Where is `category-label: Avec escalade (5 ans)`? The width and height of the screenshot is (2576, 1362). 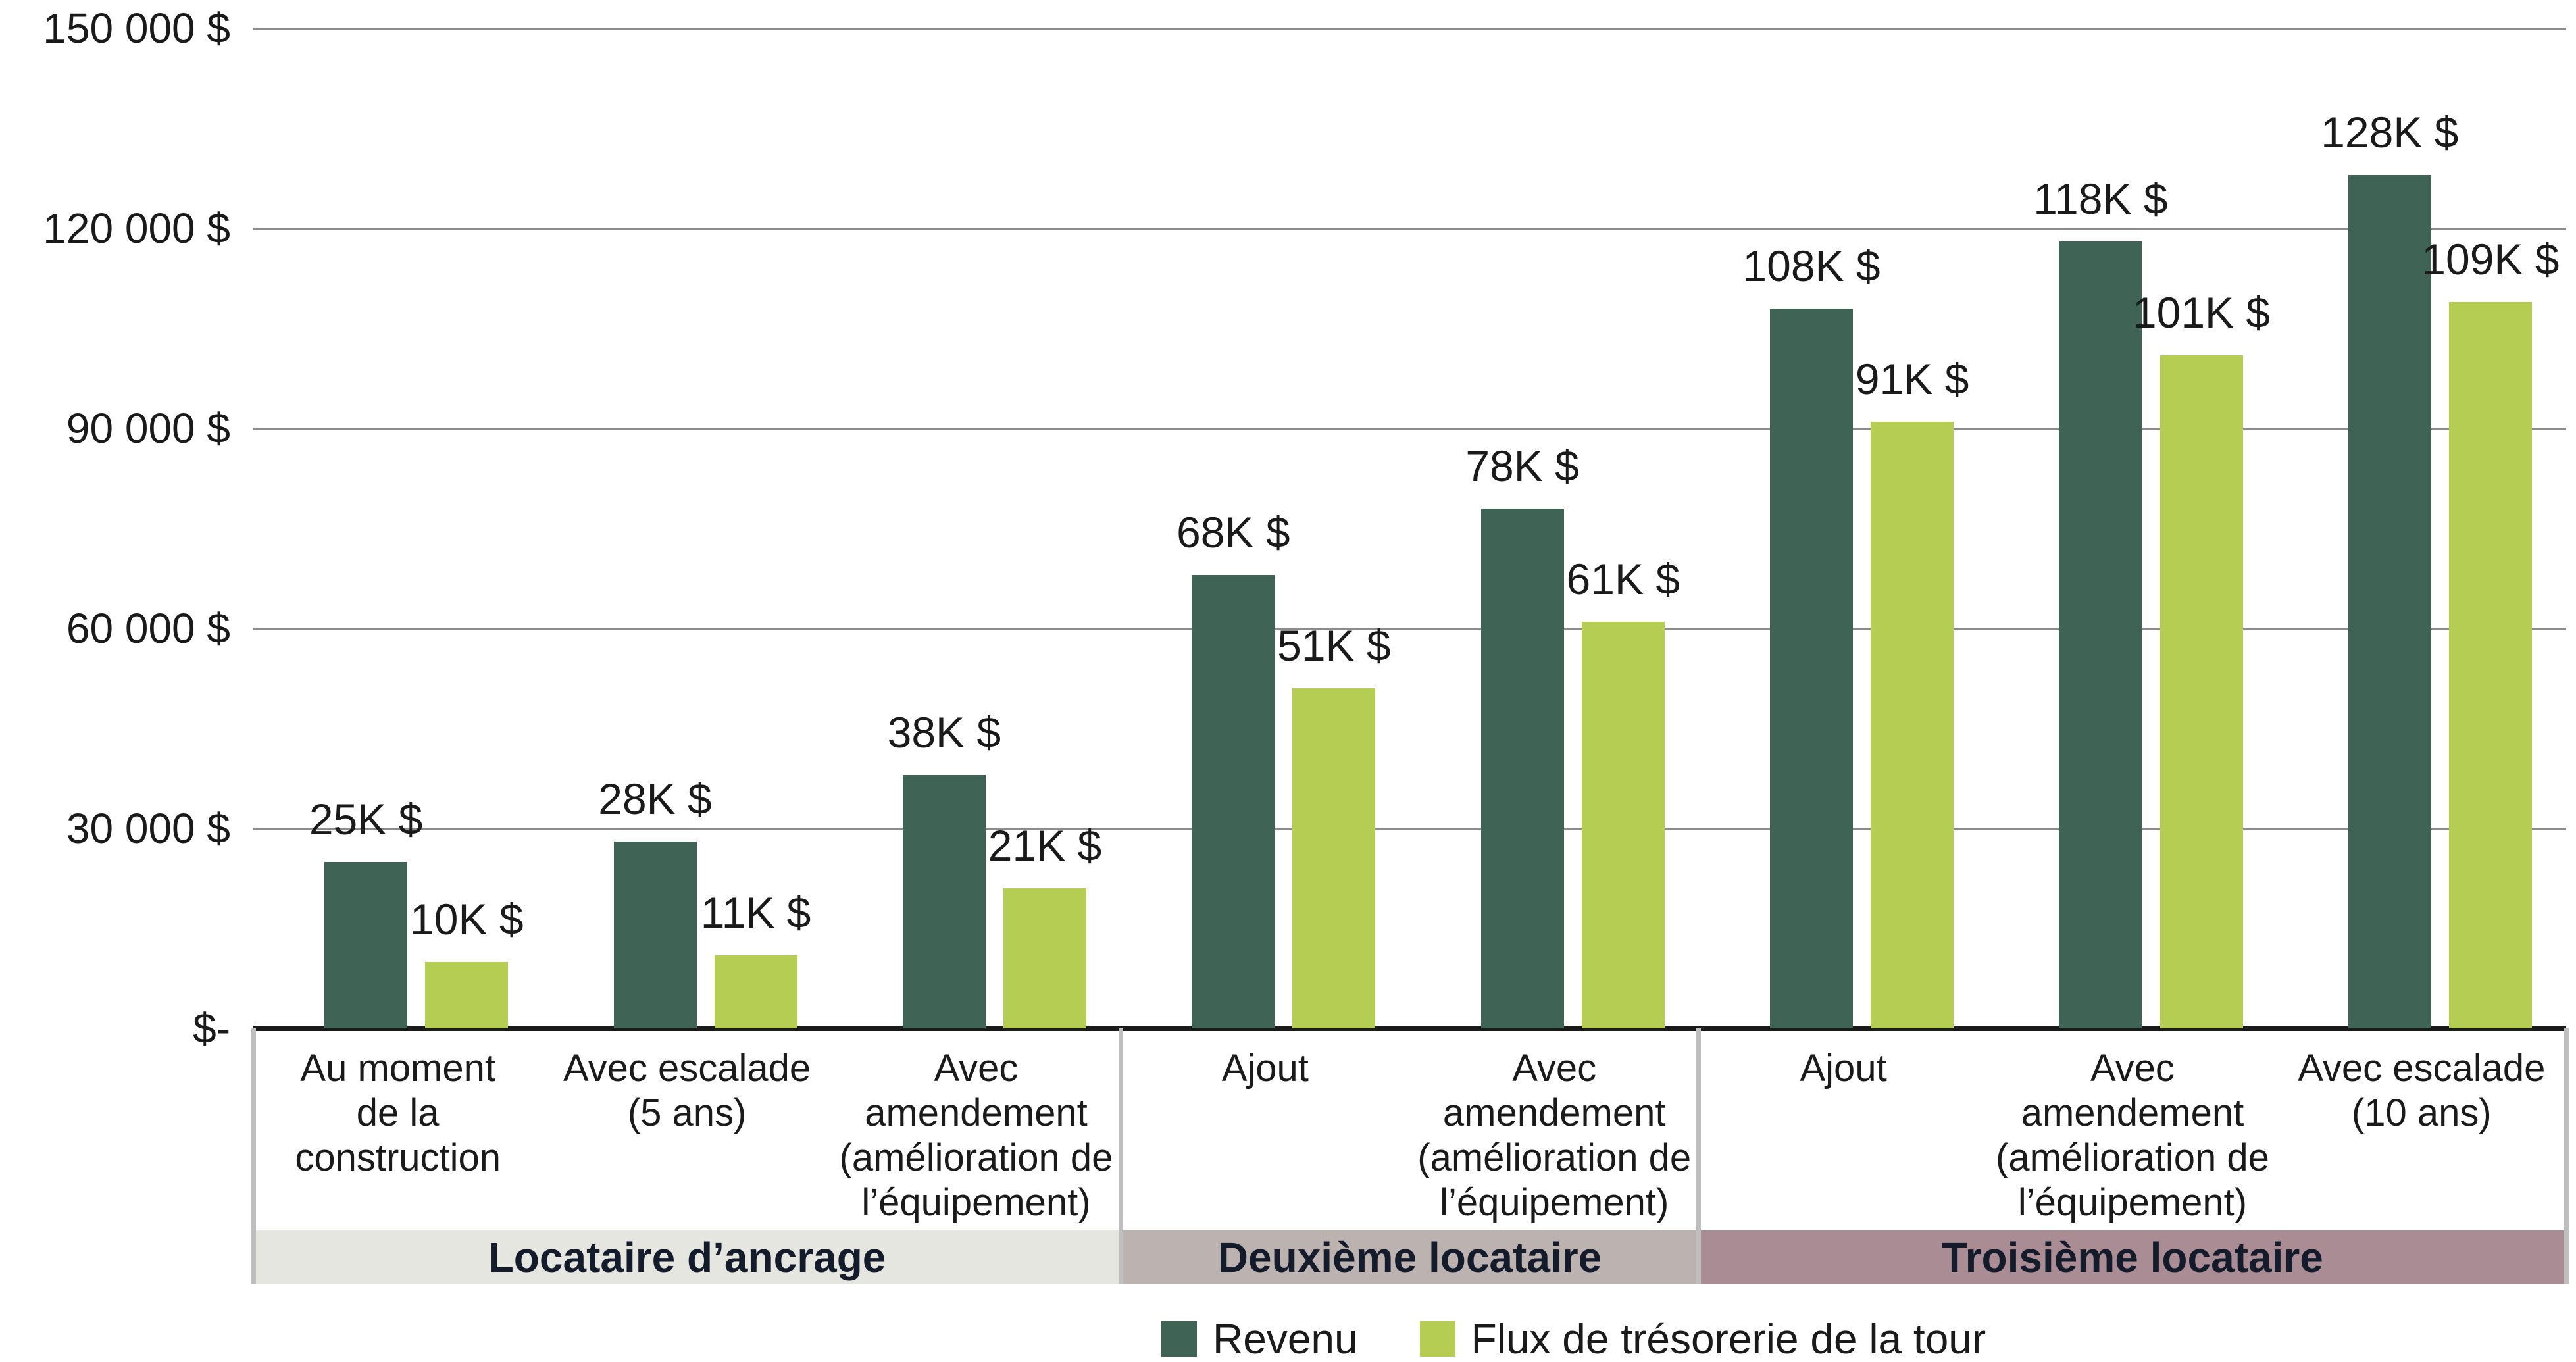
category-label: Avec escalade (5 ans) is located at coordinates (687, 1090).